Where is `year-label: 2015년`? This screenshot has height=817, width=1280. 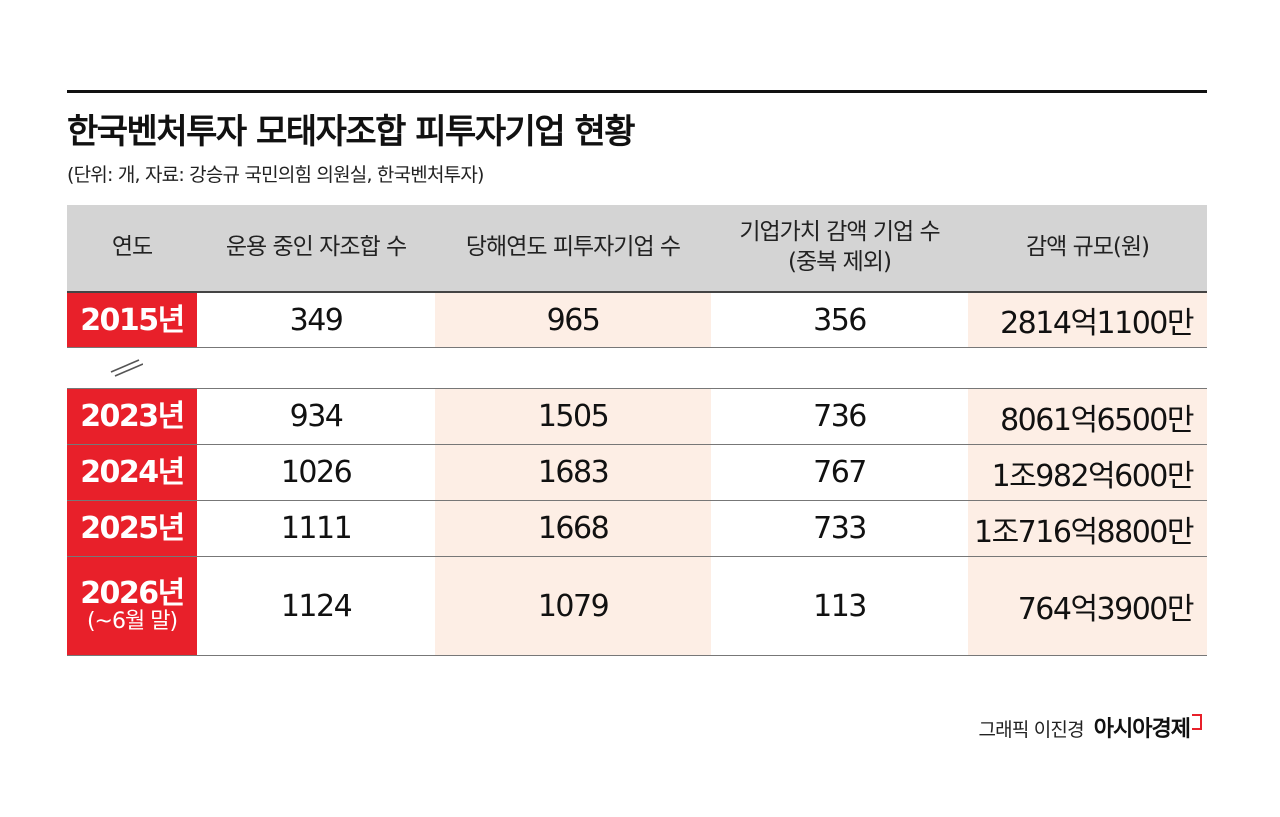 year-label: 2015년 is located at coordinates (132, 320).